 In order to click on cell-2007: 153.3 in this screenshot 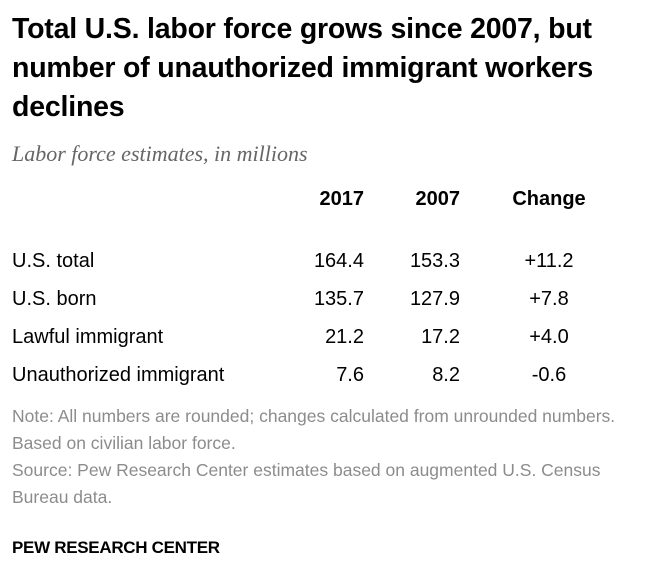, I will do `click(434, 260)`.